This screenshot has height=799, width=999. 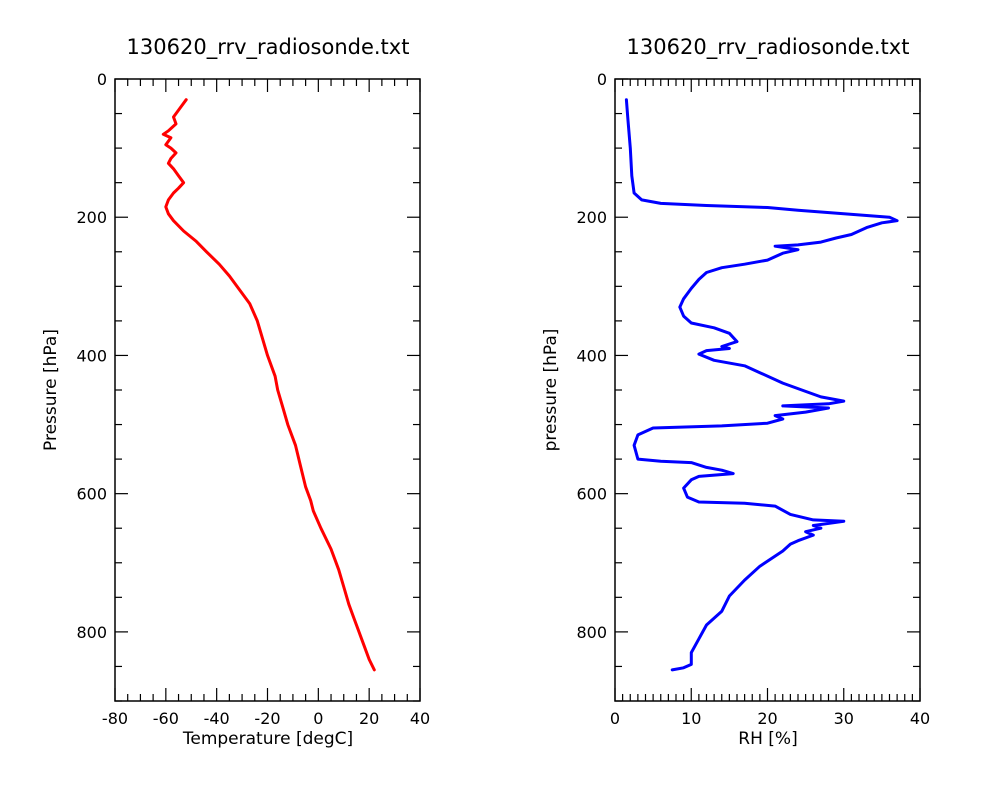 I want to click on rh-x-tick-label: 40, so click(x=920, y=718).